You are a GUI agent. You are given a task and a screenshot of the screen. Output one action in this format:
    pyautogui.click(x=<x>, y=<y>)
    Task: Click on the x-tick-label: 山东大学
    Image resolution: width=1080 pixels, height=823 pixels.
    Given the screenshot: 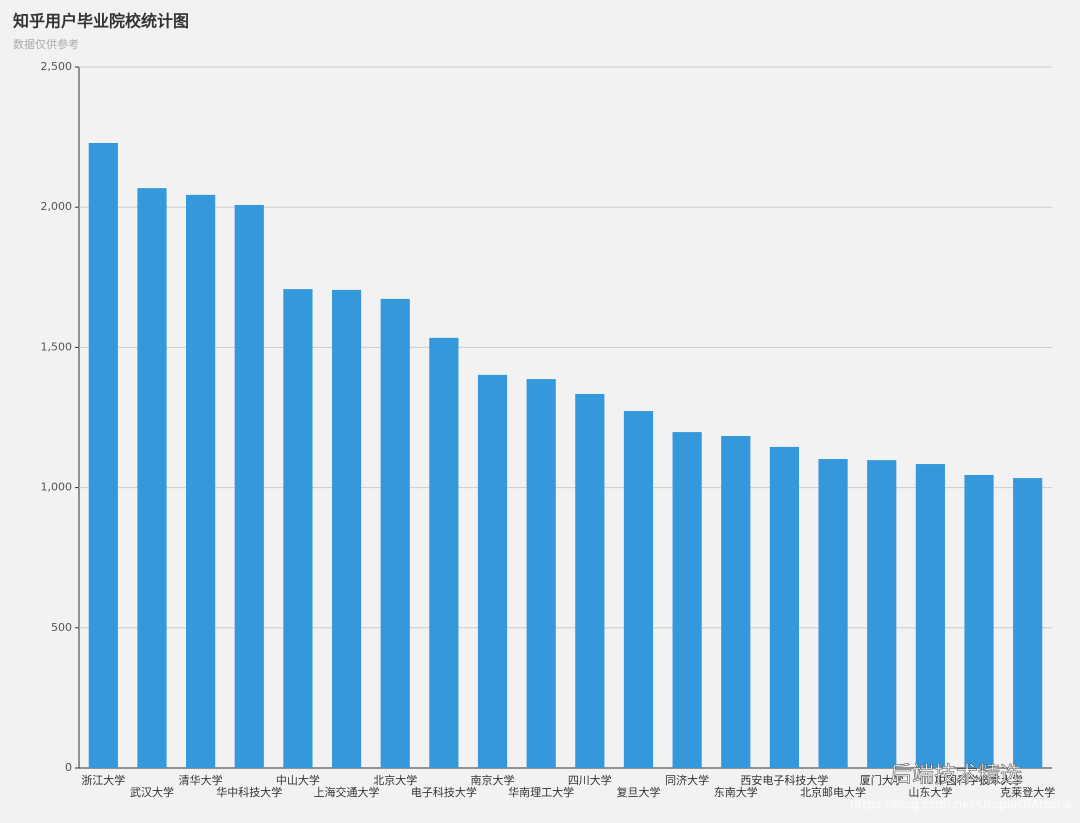 What is the action you would take?
    pyautogui.click(x=930, y=792)
    